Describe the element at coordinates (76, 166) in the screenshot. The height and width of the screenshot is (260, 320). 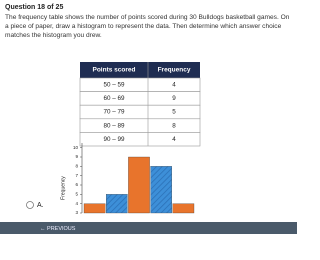
I see `y-tick-label: 8` at that location.